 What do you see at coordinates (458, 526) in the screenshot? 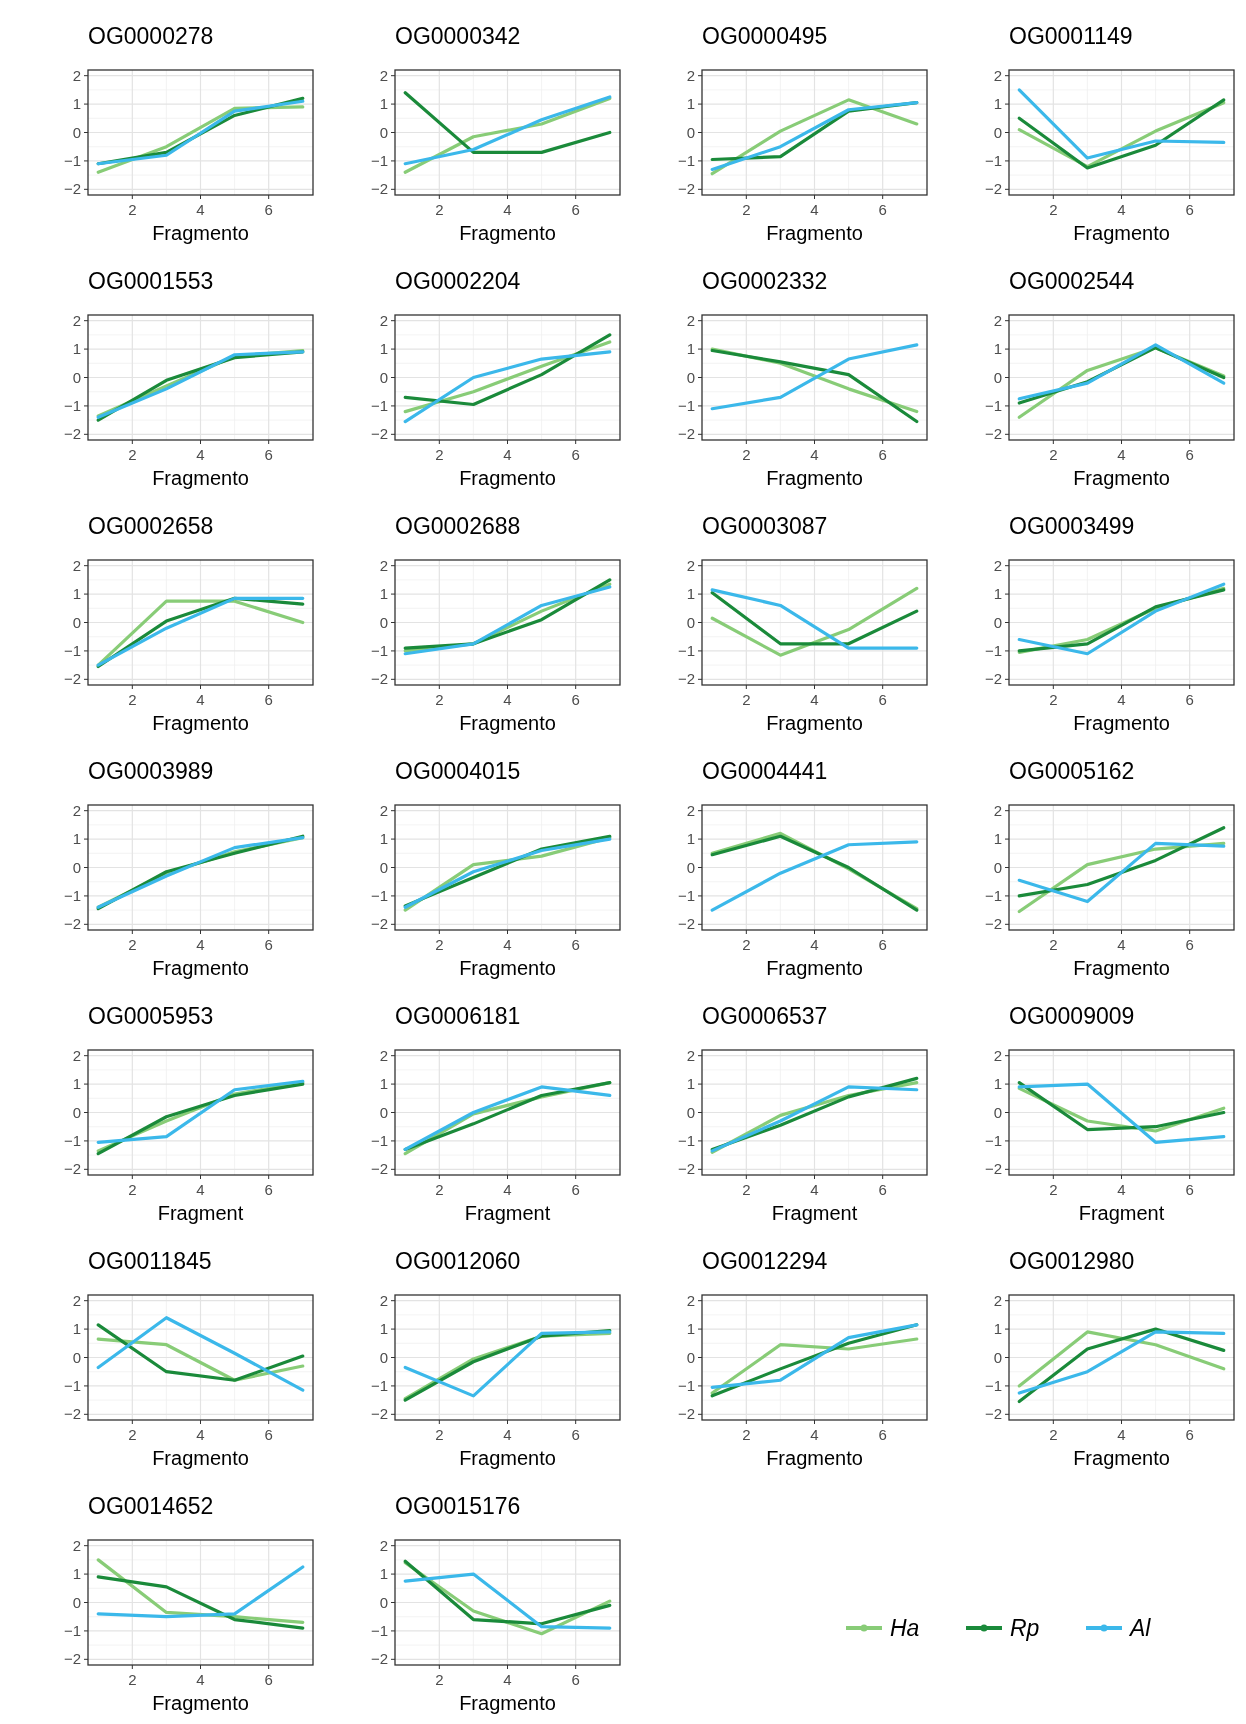
I see `chart-title: OG0002688` at bounding box center [458, 526].